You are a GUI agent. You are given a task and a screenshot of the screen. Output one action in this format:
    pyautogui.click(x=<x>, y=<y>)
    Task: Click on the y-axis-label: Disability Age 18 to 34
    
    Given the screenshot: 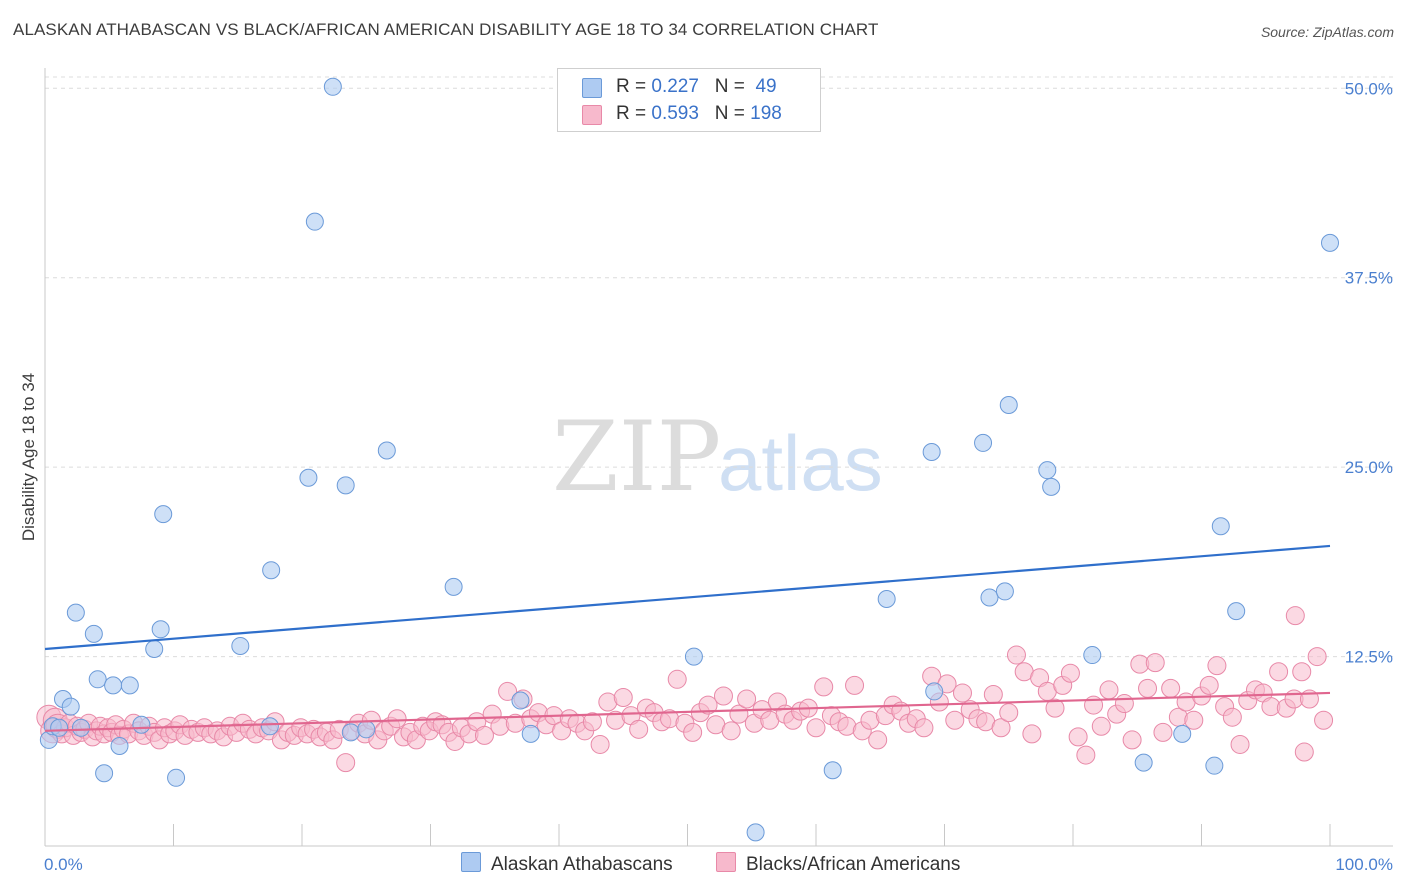 What is the action you would take?
    pyautogui.click(x=28, y=457)
    